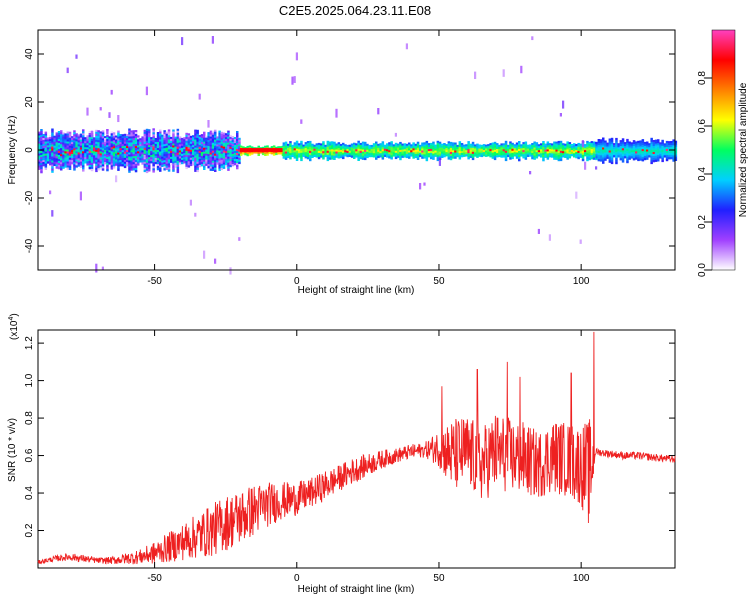 Image resolution: width=750 pixels, height=600 pixels. I want to click on spectrogram-noise, so click(521, 69).